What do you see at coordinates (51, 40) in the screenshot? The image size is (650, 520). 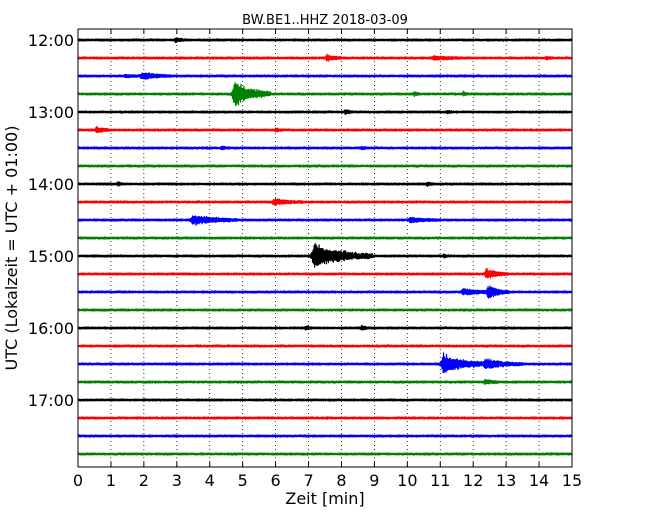 I see `y-tick-label: 12:00` at bounding box center [51, 40].